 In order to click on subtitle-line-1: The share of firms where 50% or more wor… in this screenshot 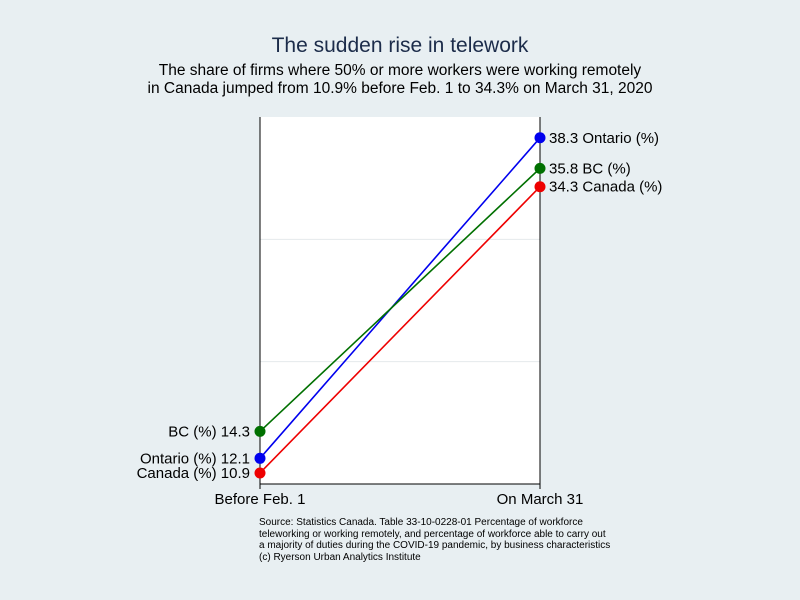, I will do `click(400, 70)`.